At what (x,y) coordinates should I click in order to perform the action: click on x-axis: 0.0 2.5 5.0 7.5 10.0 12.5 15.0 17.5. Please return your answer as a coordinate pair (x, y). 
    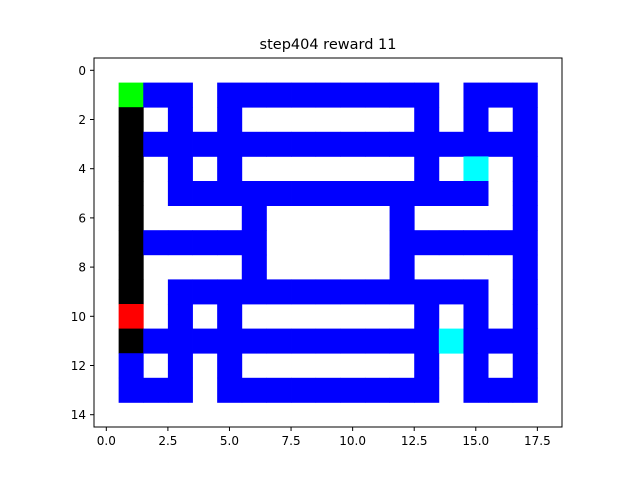
    Looking at the image, I should click on (324, 437).